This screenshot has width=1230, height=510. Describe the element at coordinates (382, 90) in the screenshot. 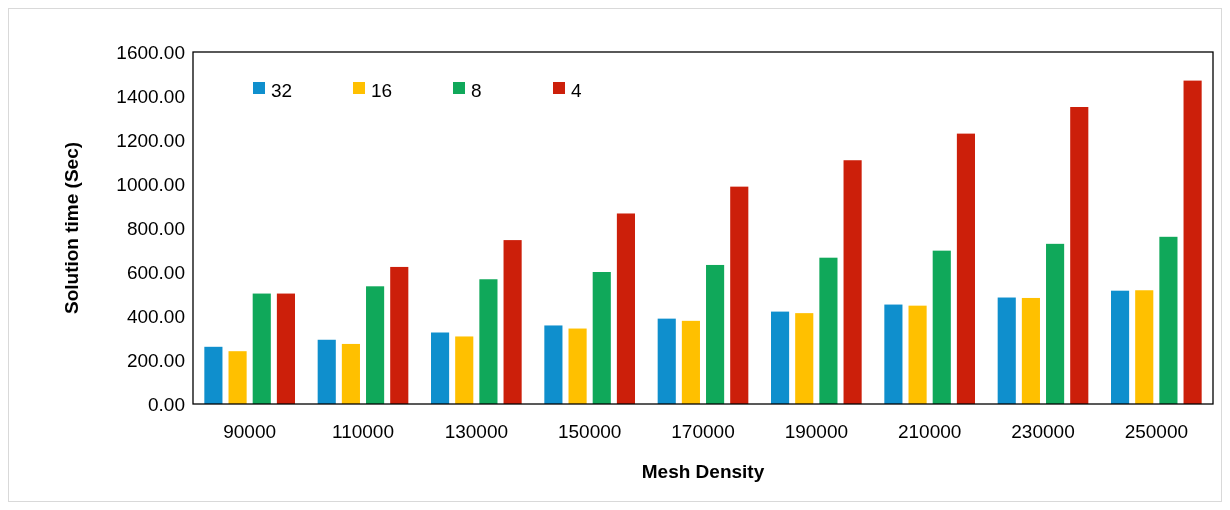

I see `legend-label: 16` at that location.